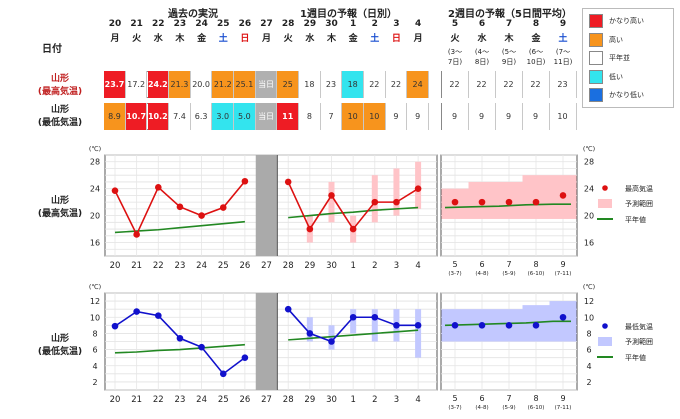 The width and height of the screenshot is (680, 419). I want to click on low-cell-2: 10, so click(375, 116).